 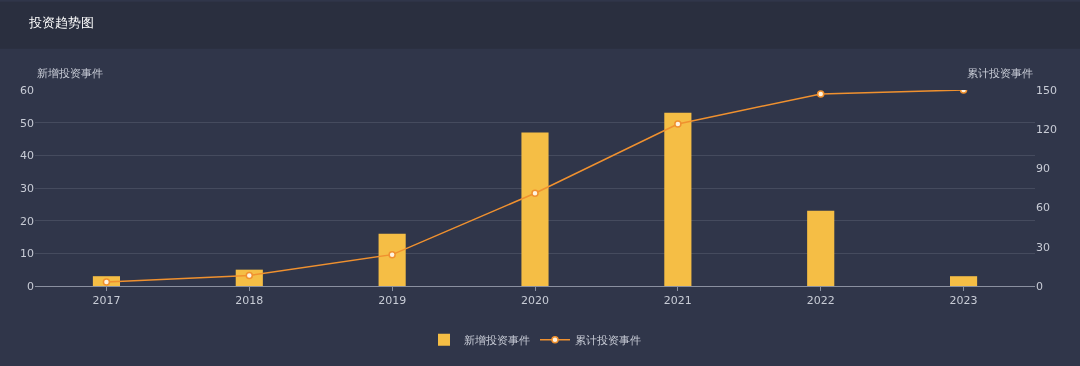 What do you see at coordinates (27, 188) in the screenshot?
I see `y-tick-label: 30` at bounding box center [27, 188].